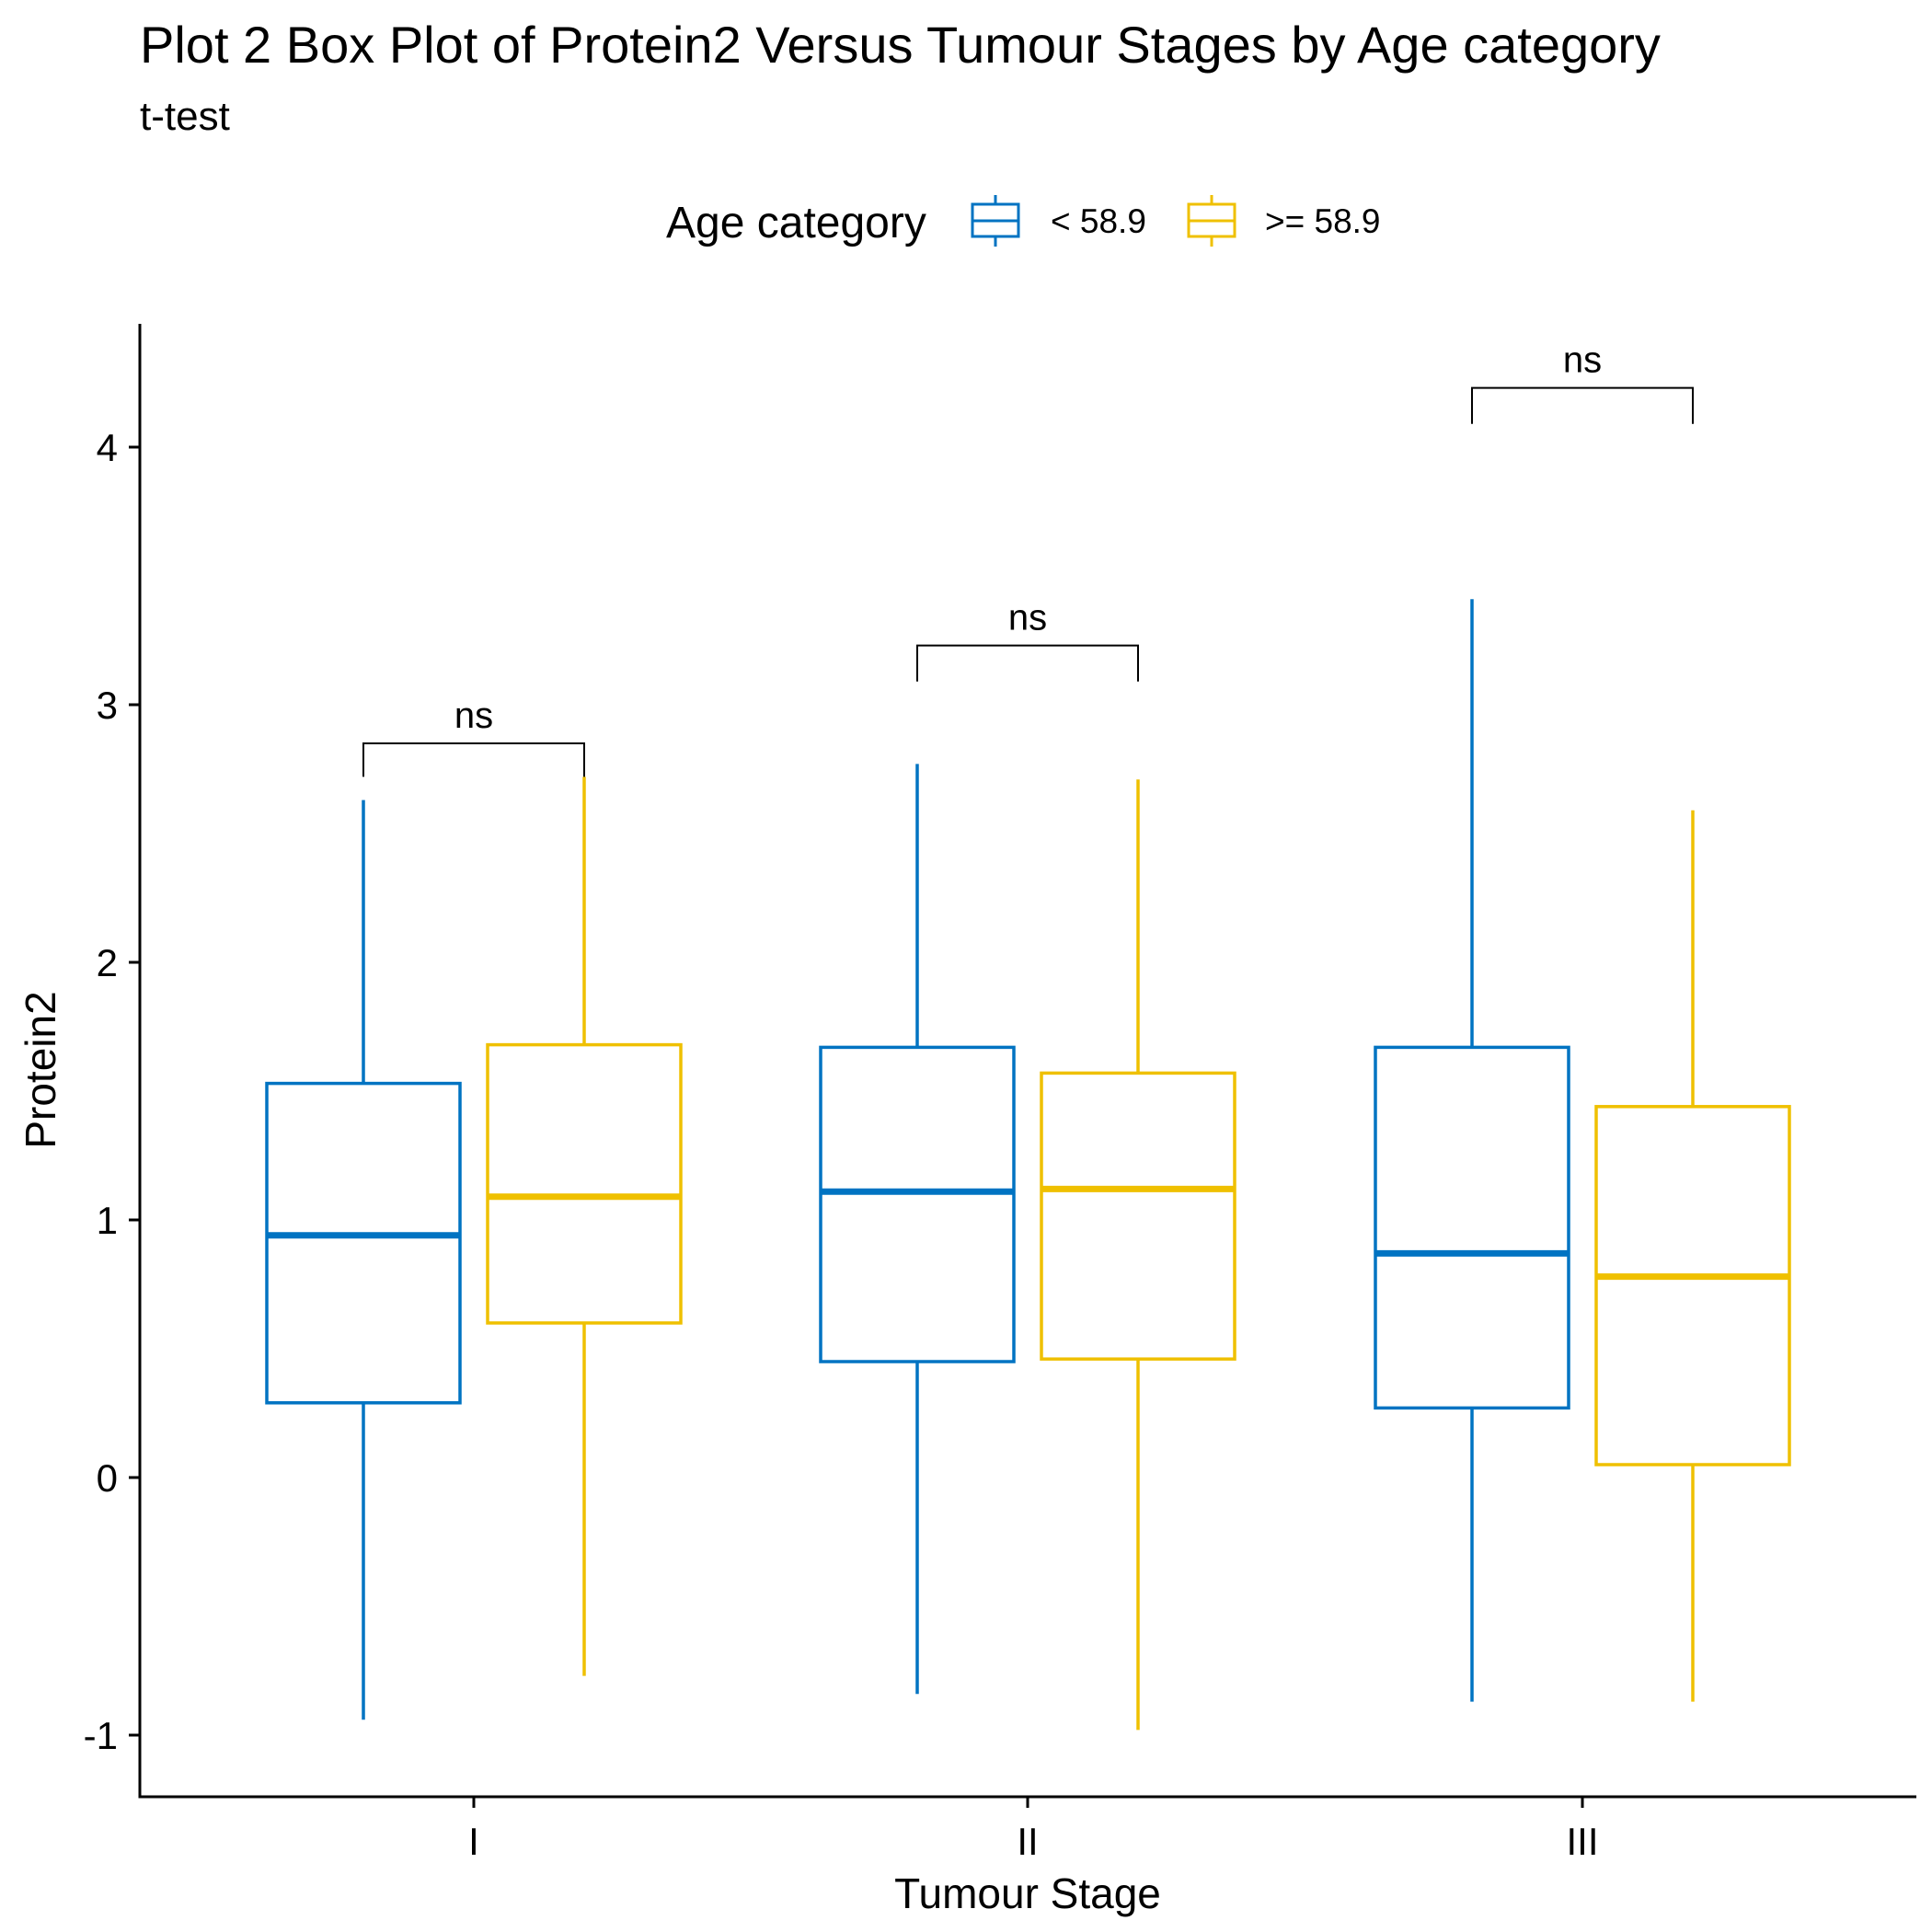 Image resolution: width=1932 pixels, height=1932 pixels. What do you see at coordinates (1582, 1841) in the screenshot?
I see `x-tick-label: III` at bounding box center [1582, 1841].